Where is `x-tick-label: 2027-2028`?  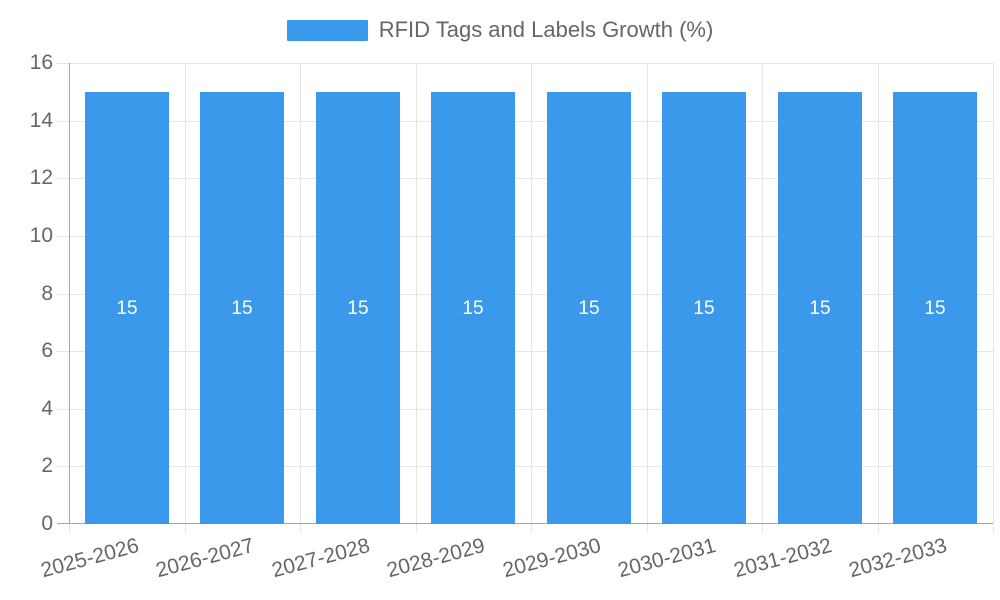 x-tick-label: 2027-2028 is located at coordinates (320, 558).